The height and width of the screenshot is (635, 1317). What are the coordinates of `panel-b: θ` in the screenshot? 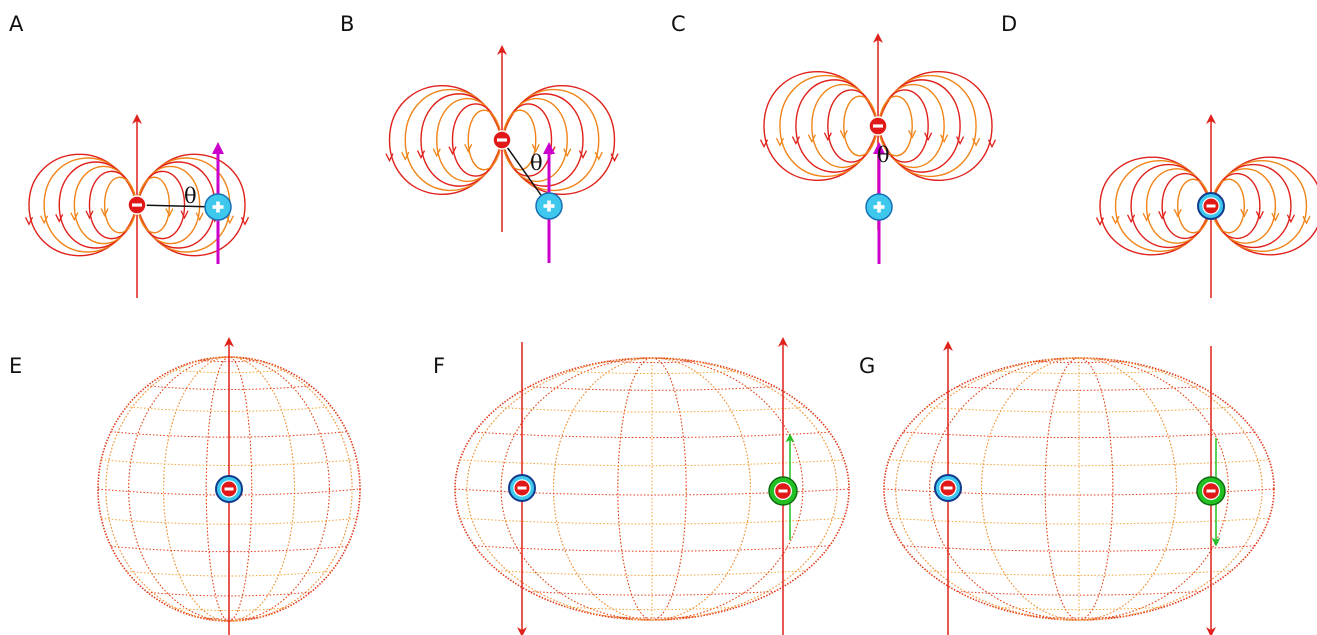 It's located at (502, 154).